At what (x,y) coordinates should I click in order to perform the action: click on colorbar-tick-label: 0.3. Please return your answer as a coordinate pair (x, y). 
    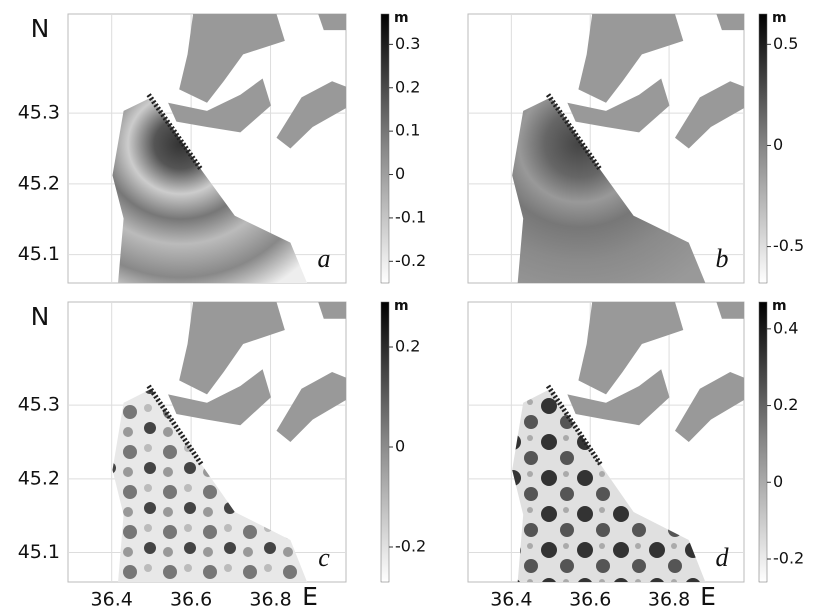
    Looking at the image, I should click on (407, 43).